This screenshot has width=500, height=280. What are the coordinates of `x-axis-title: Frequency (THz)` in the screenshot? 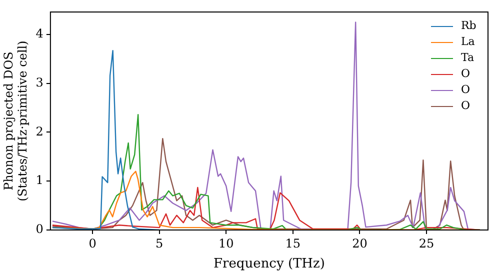 It's located at (269, 264).